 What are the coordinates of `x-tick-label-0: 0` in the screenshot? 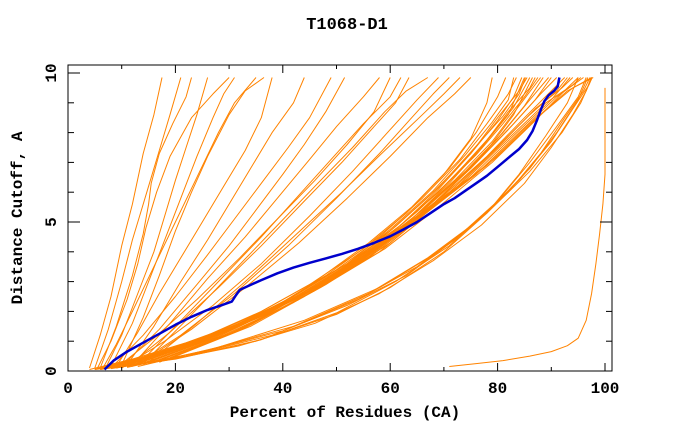 It's located at (68, 389).